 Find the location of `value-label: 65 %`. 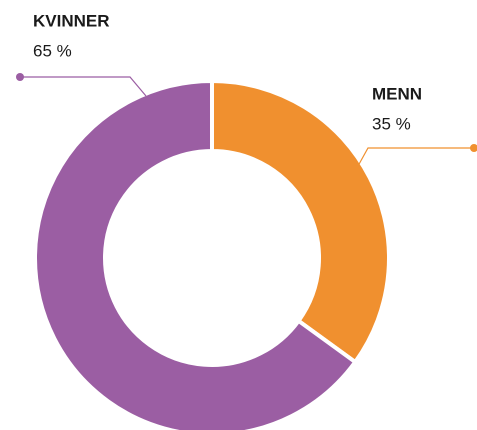

value-label: 65 % is located at coordinates (52, 50).